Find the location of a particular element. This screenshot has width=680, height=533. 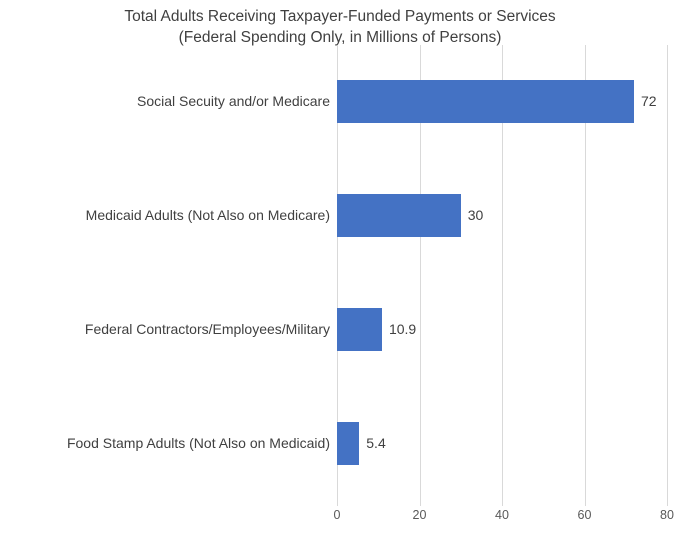

category-label: Social Secuity and/or Medicare is located at coordinates (233, 101).